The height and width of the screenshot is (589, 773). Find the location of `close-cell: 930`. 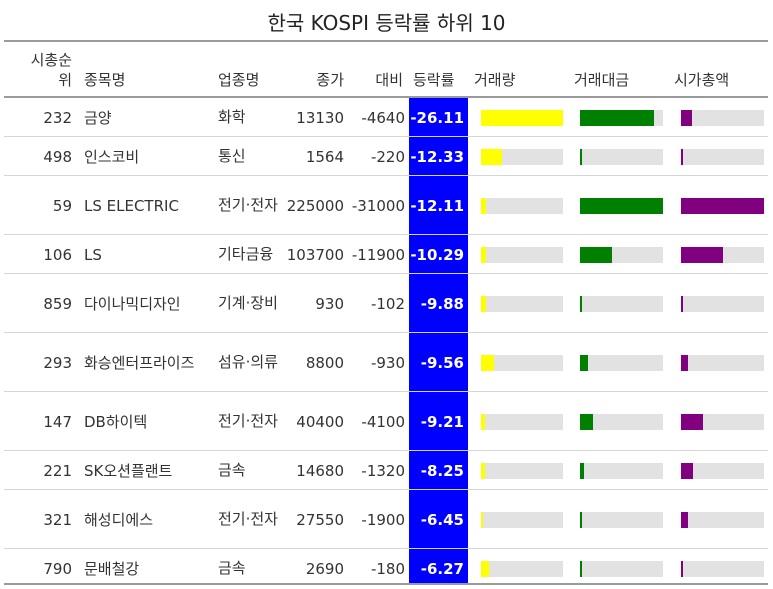

close-cell: 930 is located at coordinates (329, 303).